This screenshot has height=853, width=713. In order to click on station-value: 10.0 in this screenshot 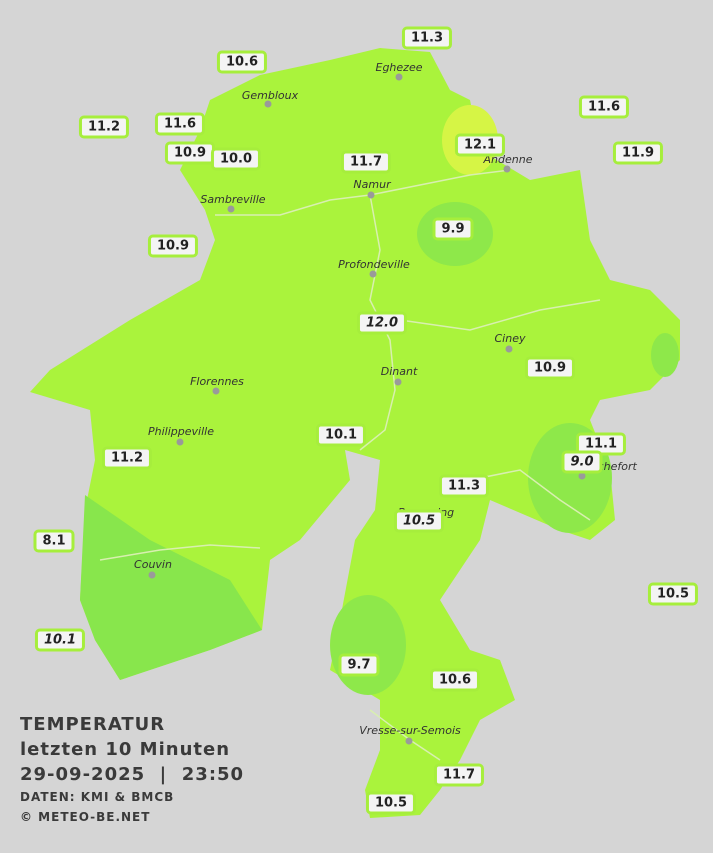, I will do `click(236, 159)`.